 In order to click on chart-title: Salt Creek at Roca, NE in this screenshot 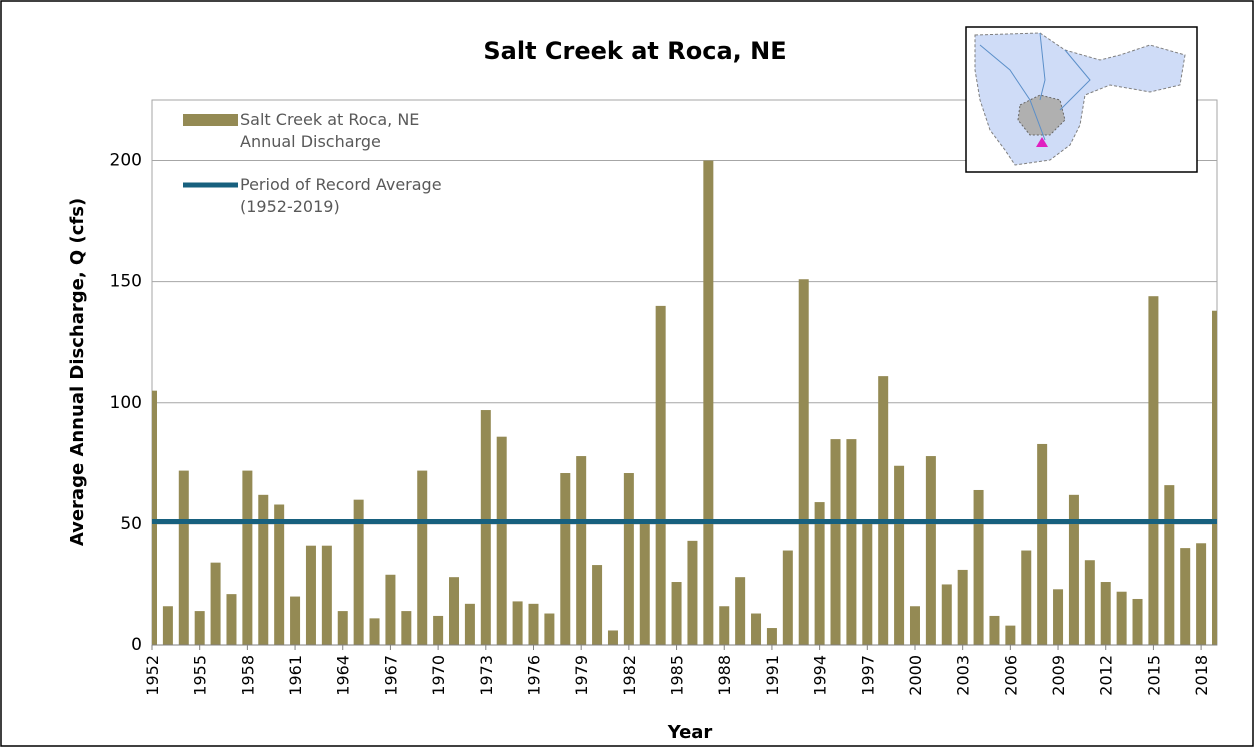, I will do `click(634, 51)`.